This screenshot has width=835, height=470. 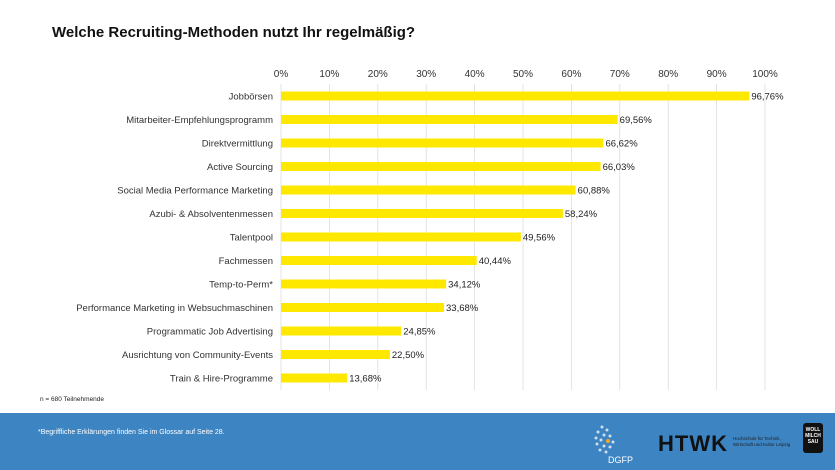 I want to click on category-label: Train & Hire-Programme, so click(x=221, y=379).